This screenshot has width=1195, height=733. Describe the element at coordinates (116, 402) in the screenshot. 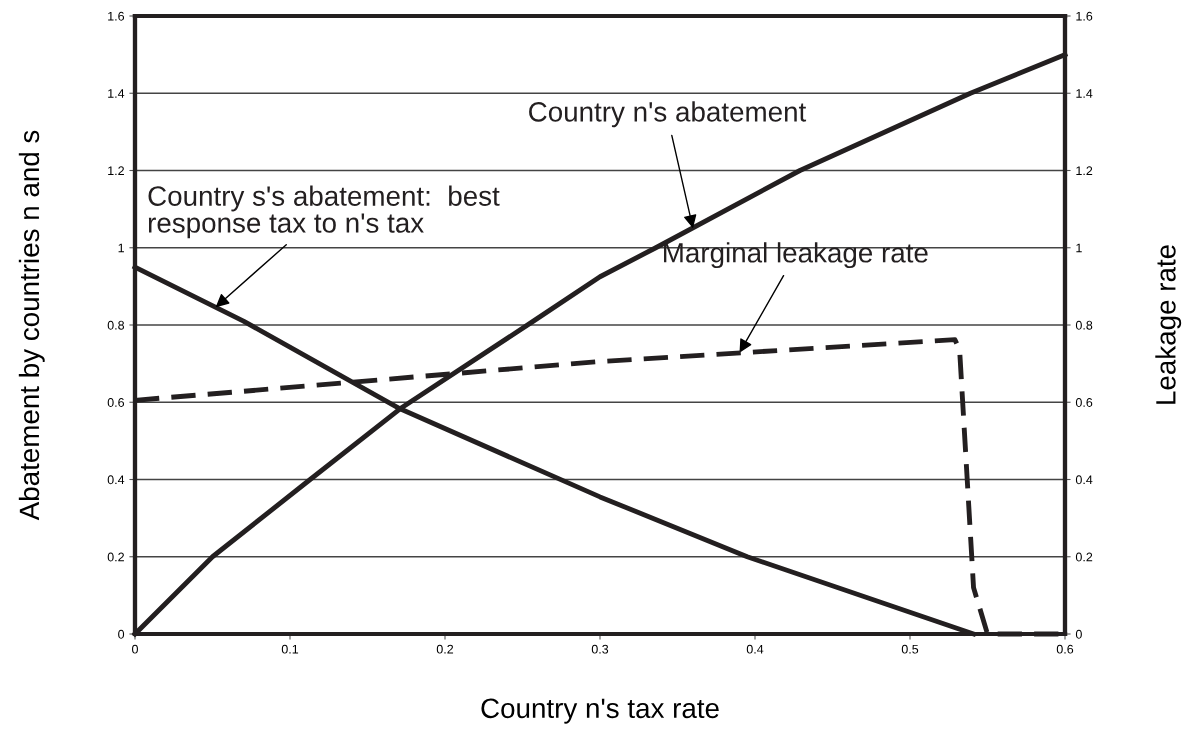

I see `y-tick-label: 0.6` at that location.